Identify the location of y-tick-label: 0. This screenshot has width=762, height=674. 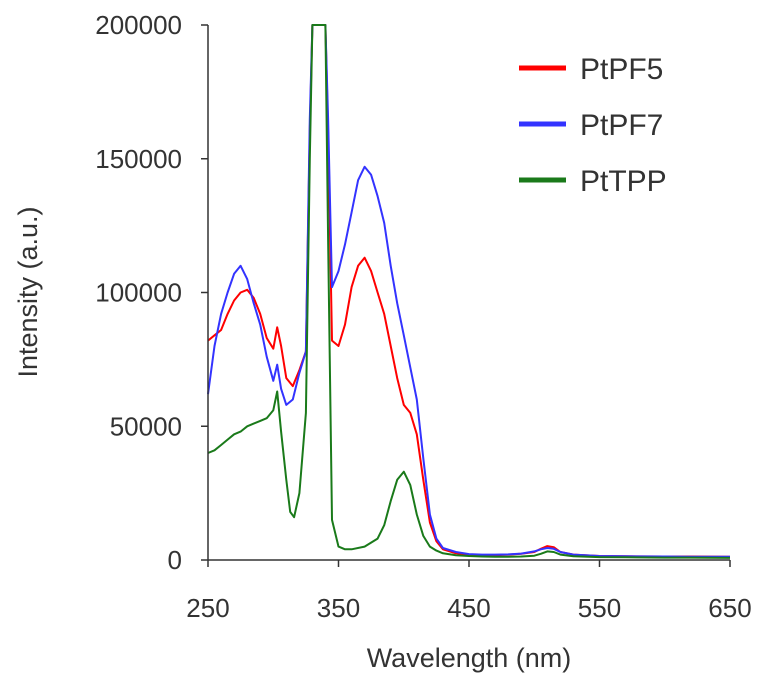
(175, 560).